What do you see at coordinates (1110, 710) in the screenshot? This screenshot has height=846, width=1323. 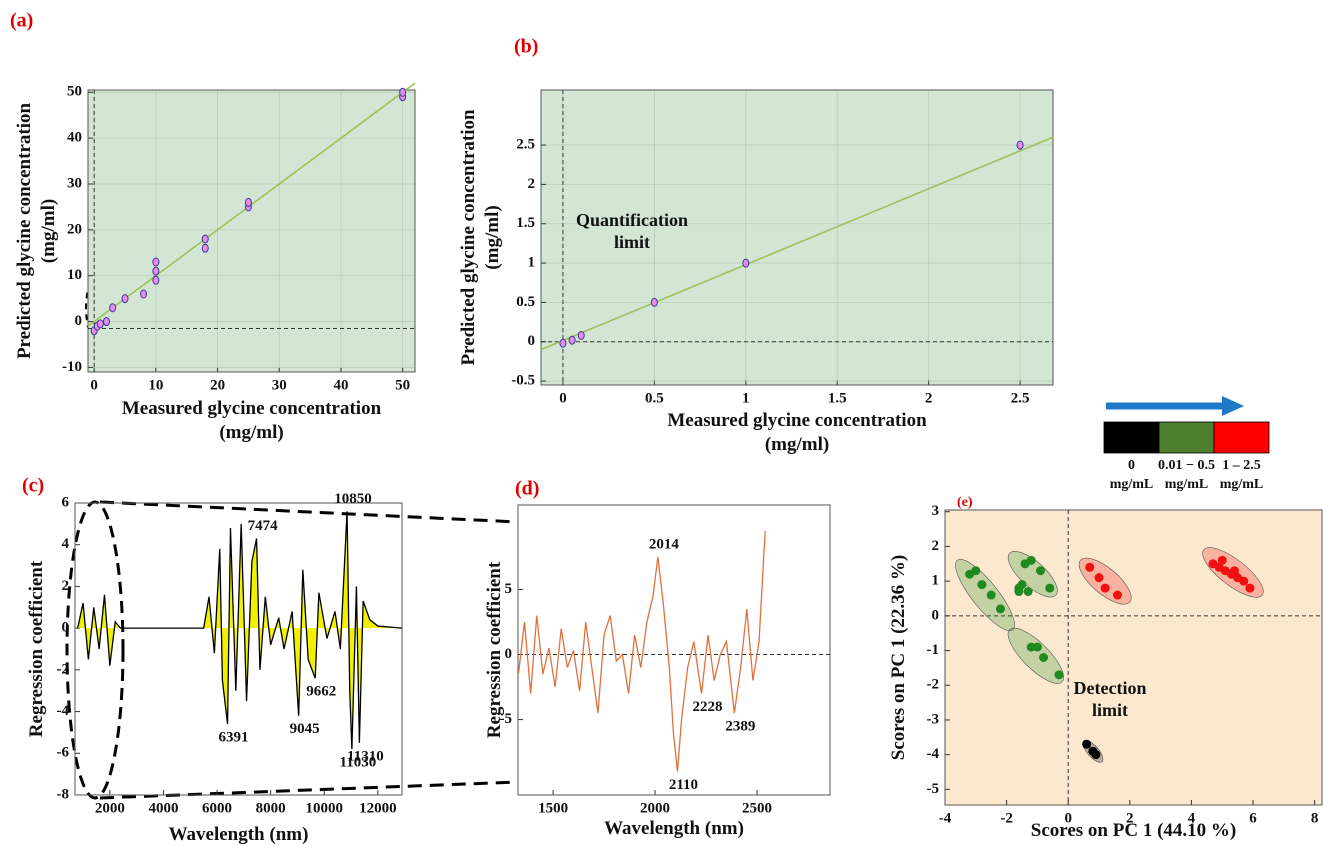 I see `annotation-line: limit` at bounding box center [1110, 710].